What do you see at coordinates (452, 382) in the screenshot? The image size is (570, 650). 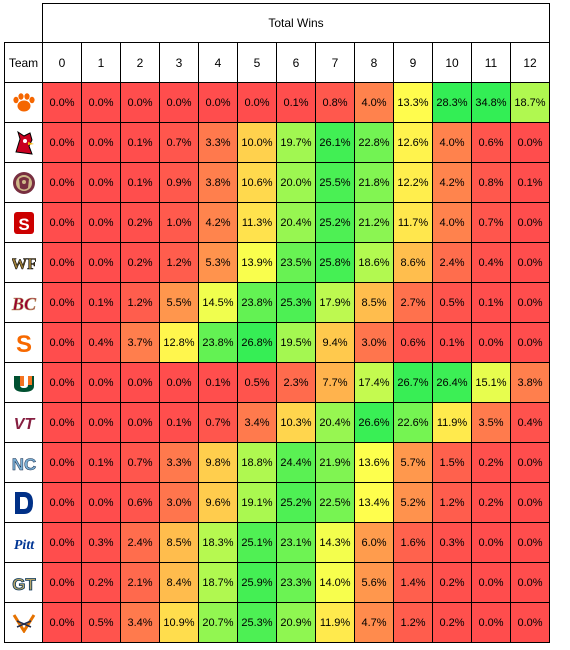 I see `heatmap-cell: 26.4%` at bounding box center [452, 382].